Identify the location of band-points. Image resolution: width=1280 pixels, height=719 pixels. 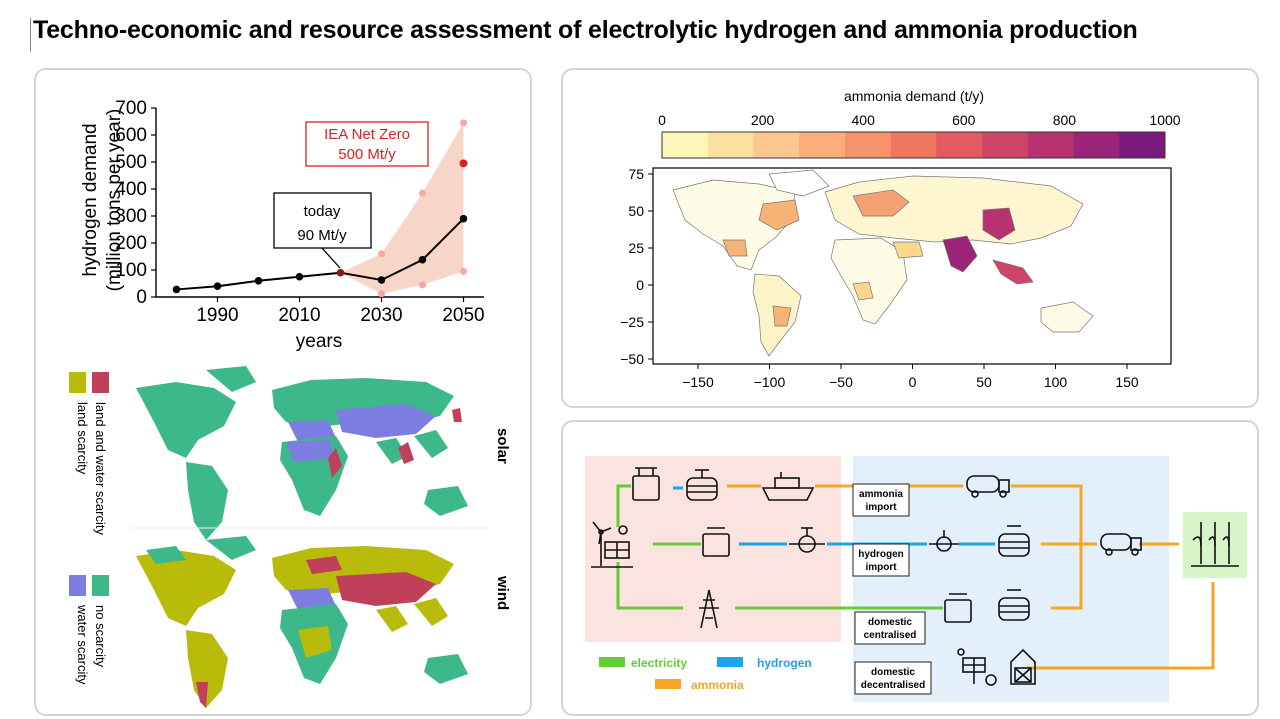
(422, 208).